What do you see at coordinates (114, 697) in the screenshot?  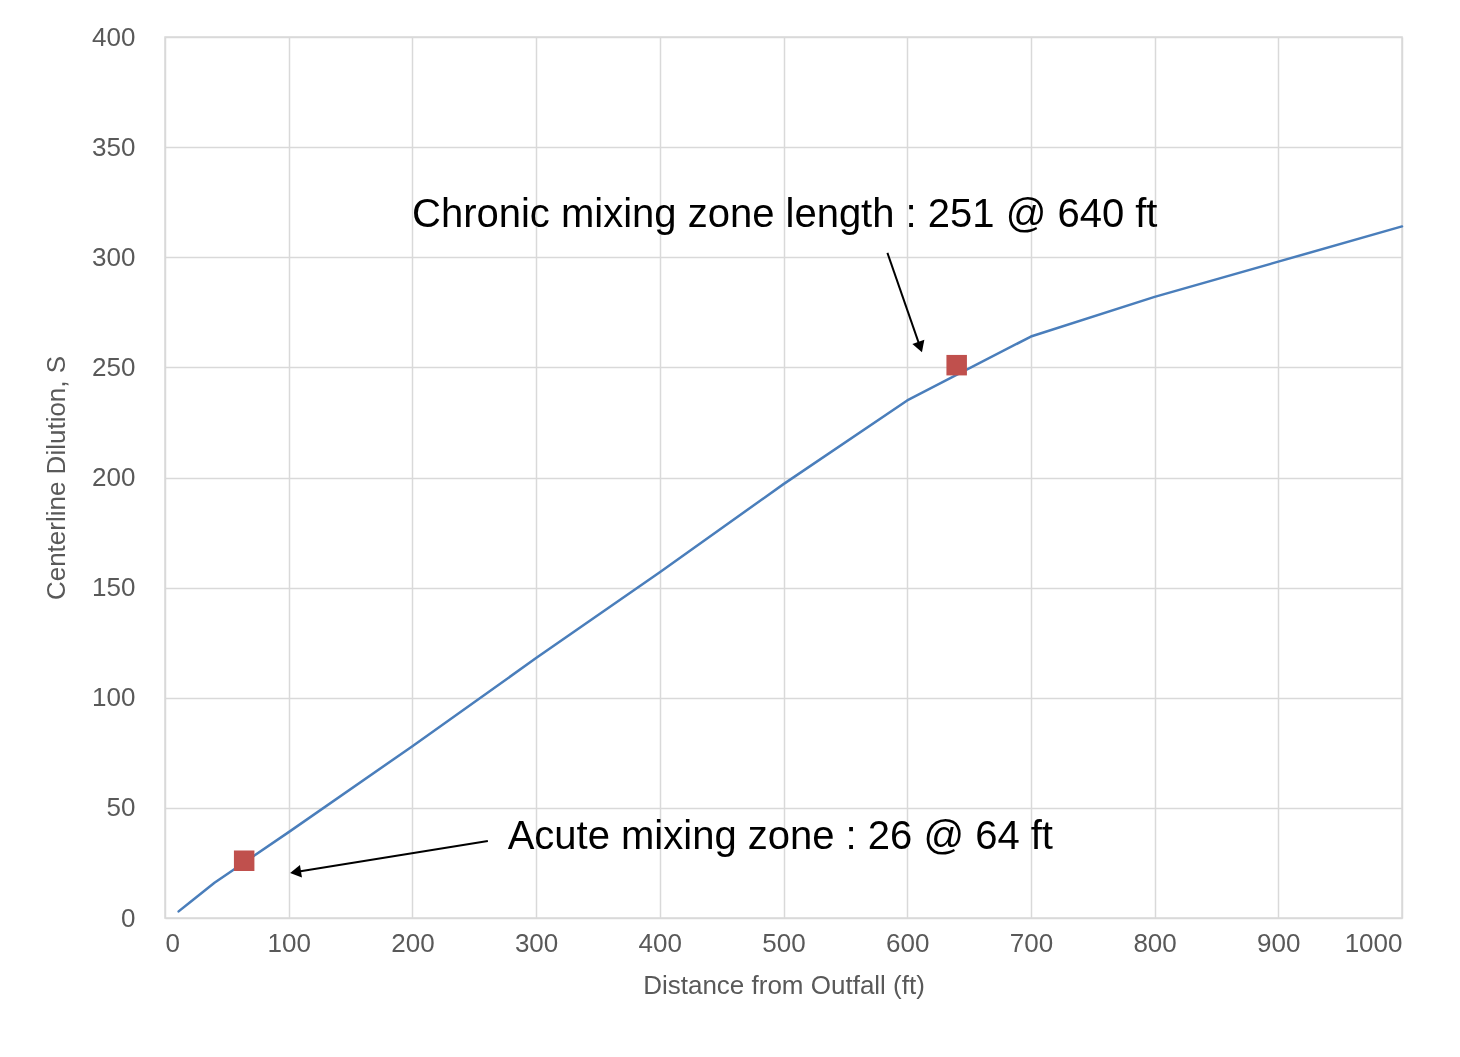 I see `y-tick-label: 100` at bounding box center [114, 697].